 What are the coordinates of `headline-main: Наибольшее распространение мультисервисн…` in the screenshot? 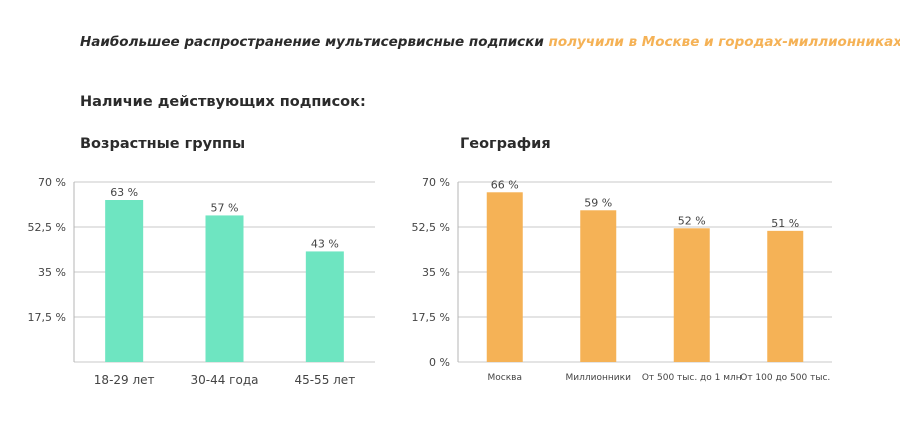 It's located at (312, 42).